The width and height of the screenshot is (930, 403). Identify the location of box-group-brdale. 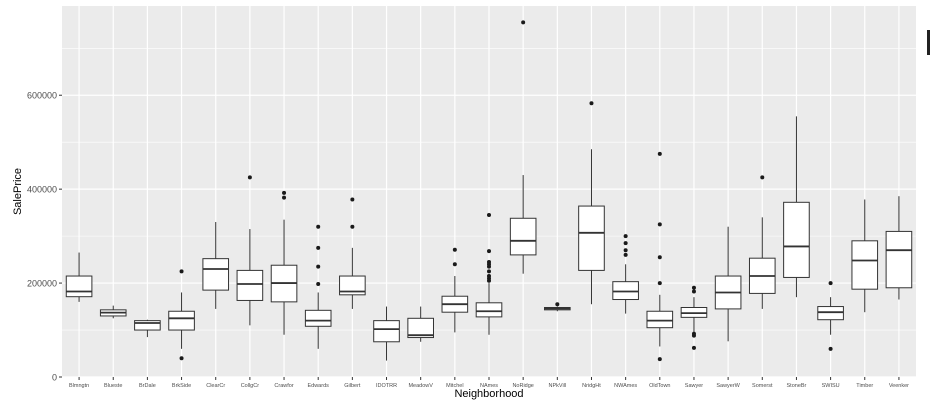
(147, 328).